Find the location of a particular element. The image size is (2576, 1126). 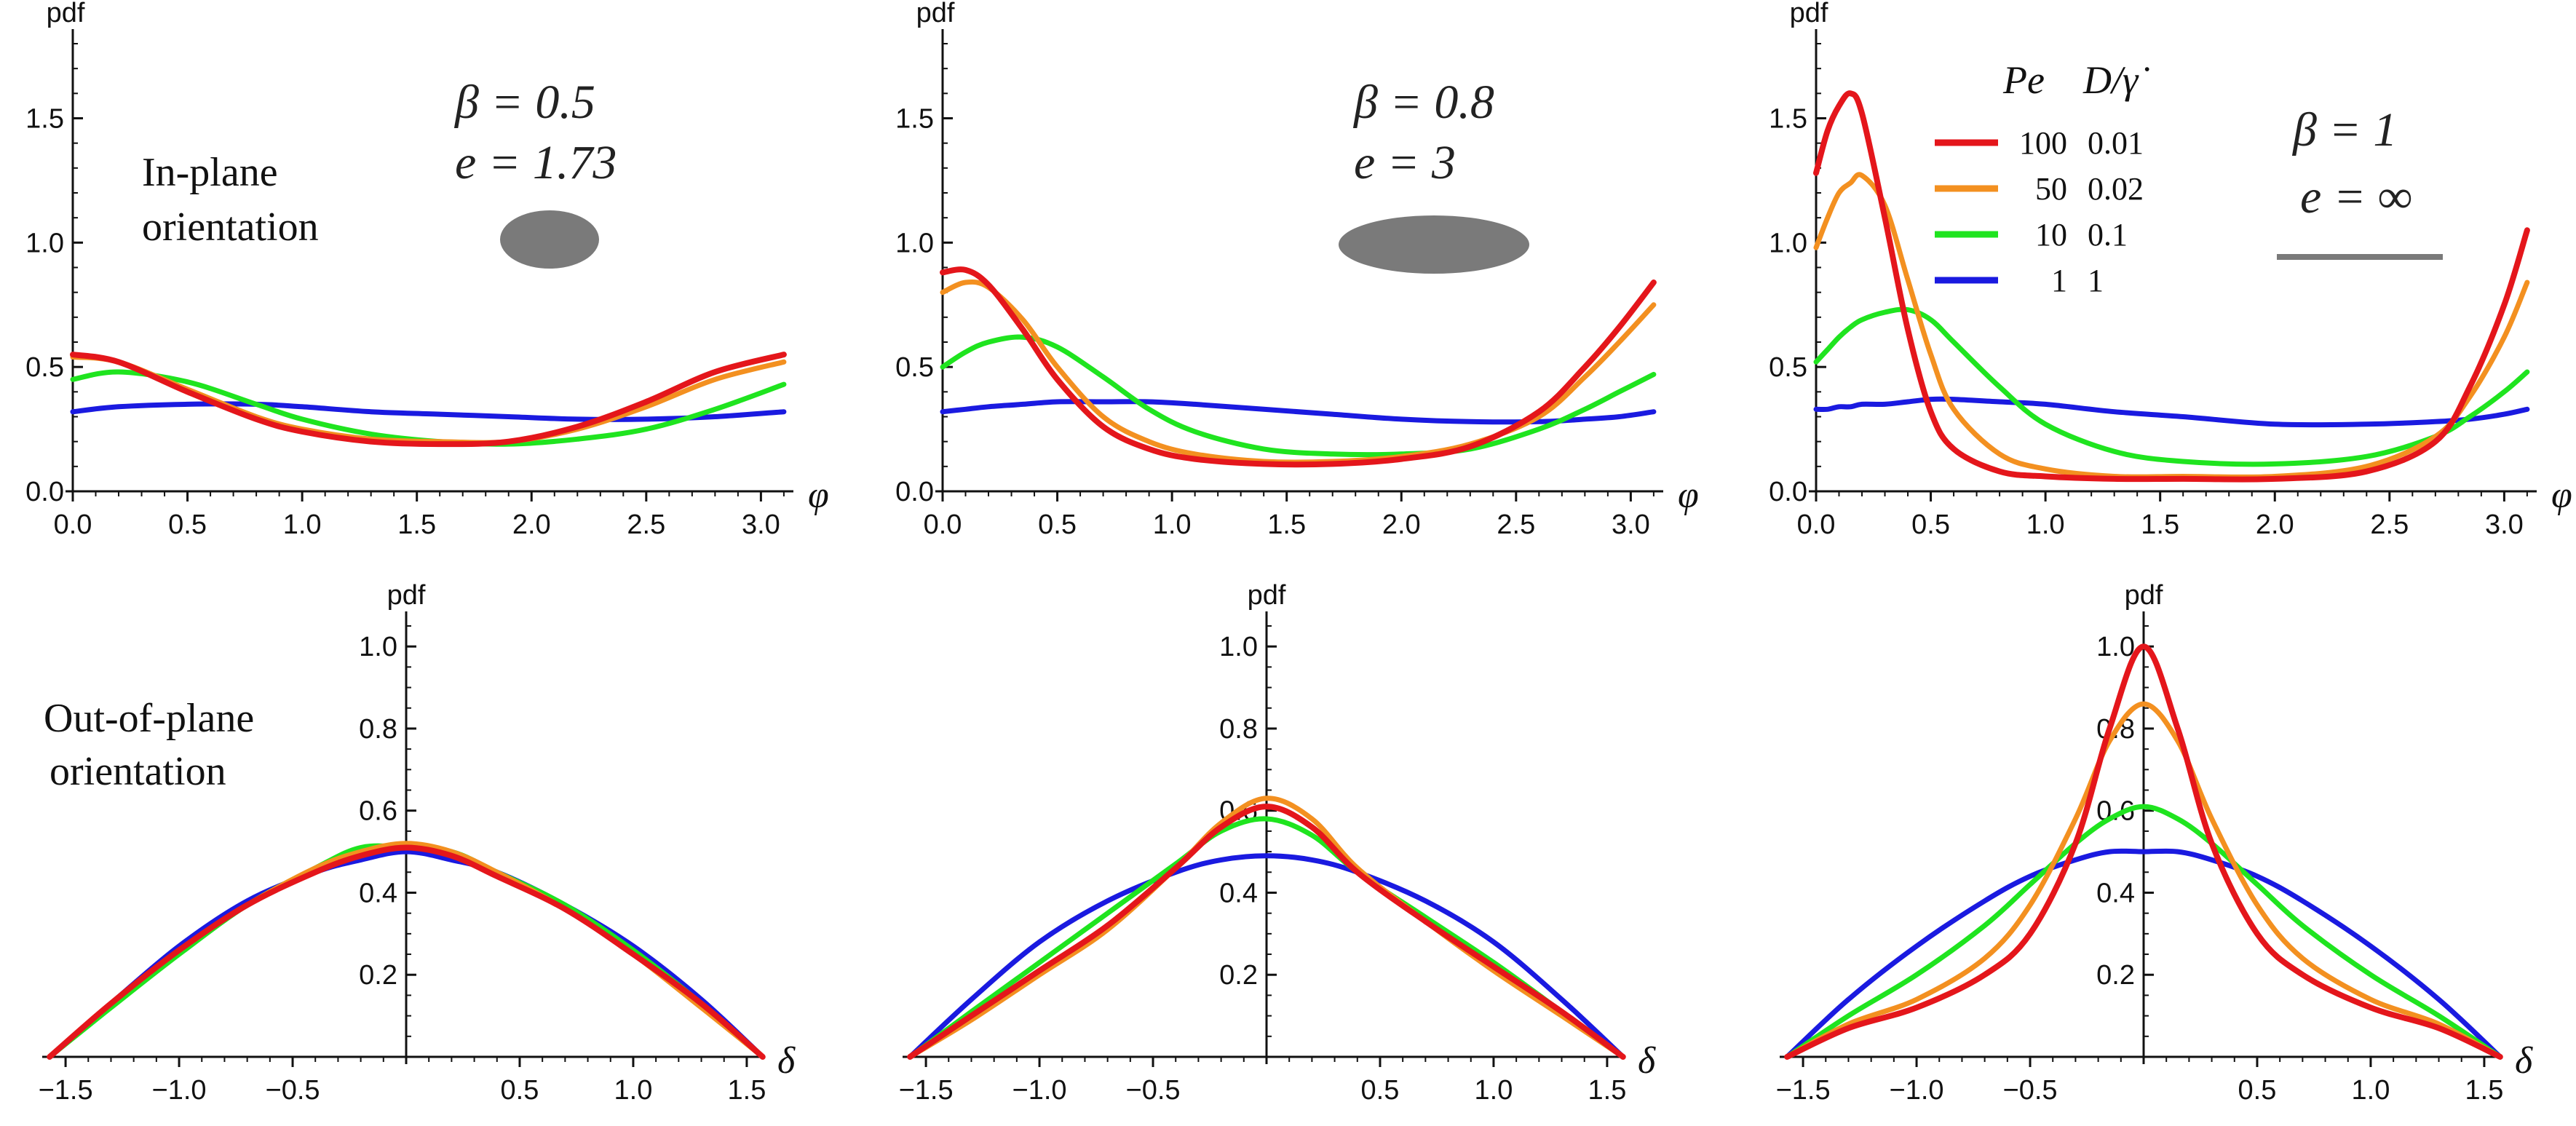

legend-pe-value: 10 is located at coordinates (2051, 235).